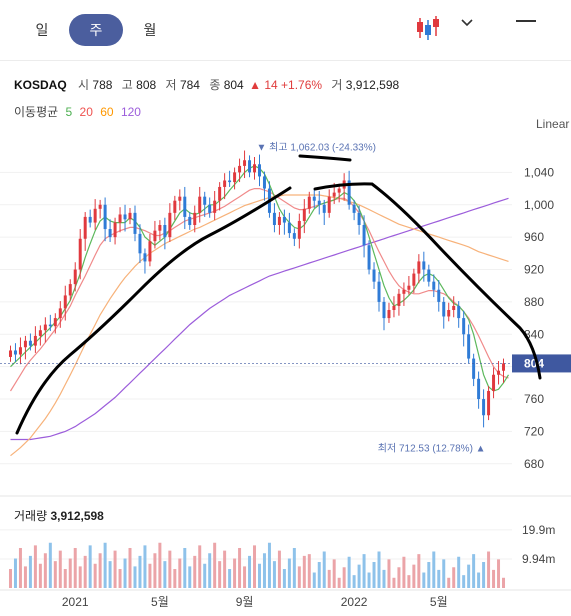 The image size is (571, 616). What do you see at coordinates (36, 112) in the screenshot?
I see `ma-legend-label: 이동평균` at bounding box center [36, 112].